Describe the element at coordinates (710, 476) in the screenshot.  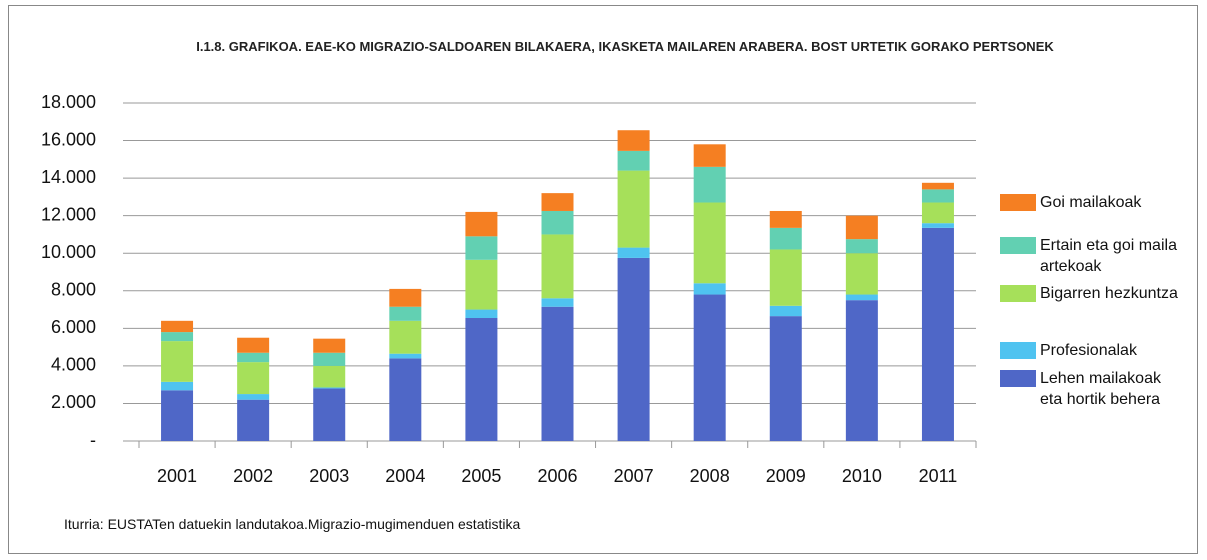
I see `x-tick-label: 2008` at that location.